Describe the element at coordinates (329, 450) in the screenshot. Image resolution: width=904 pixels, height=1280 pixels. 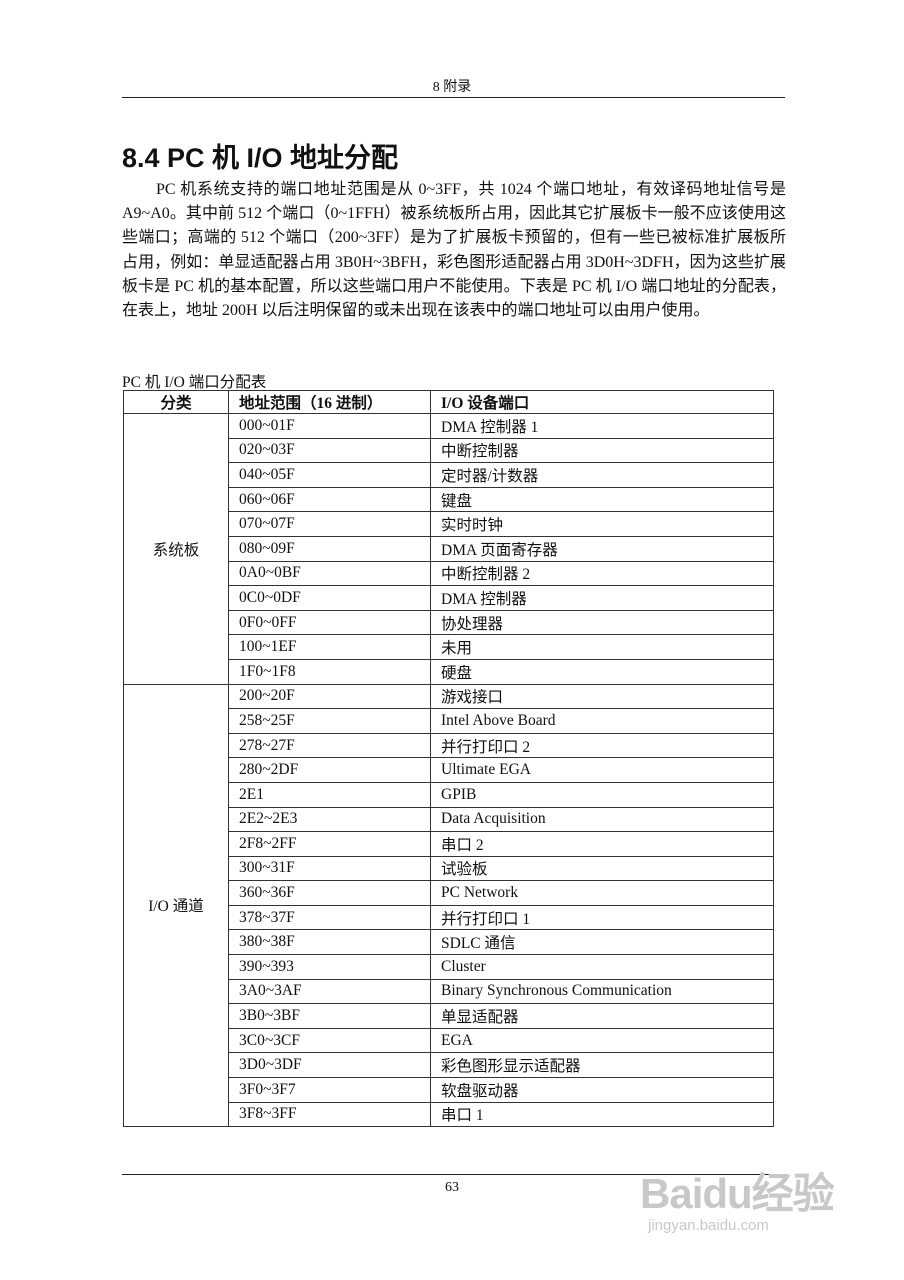
I see `address-range-cell: 020~03F` at that location.